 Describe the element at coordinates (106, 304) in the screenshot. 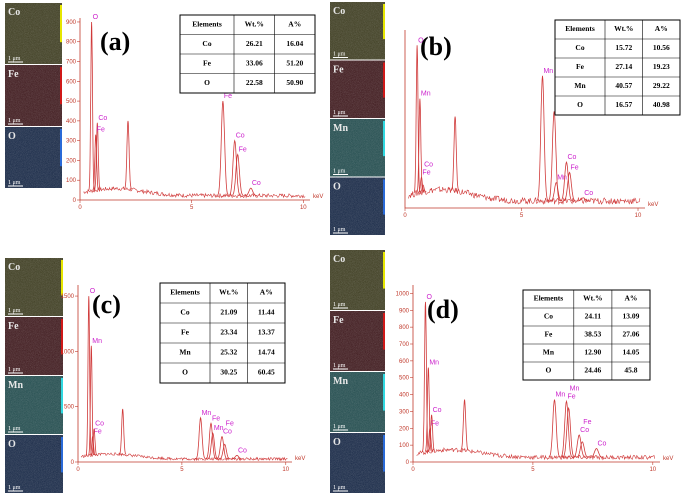

I see `panel-label: (c)` at that location.